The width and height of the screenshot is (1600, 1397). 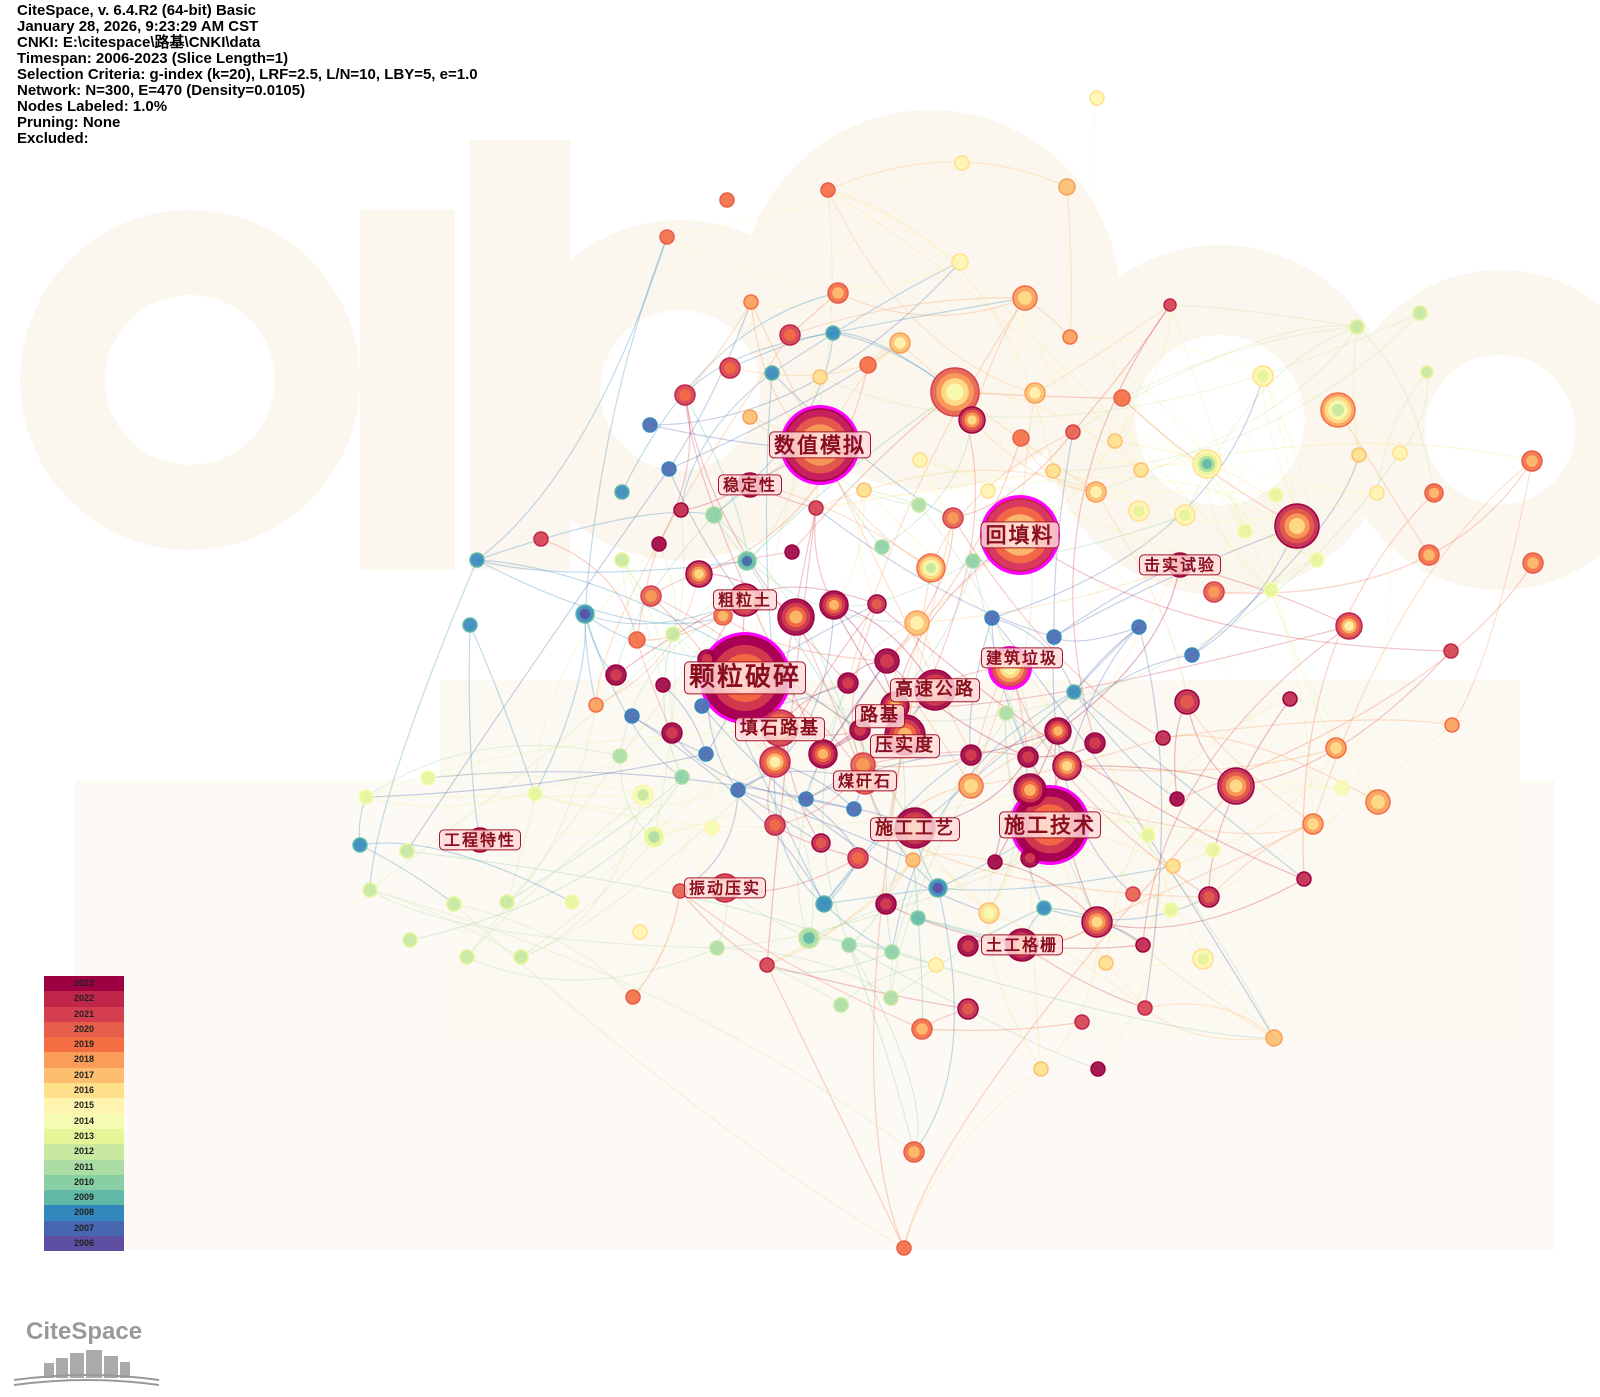 What do you see at coordinates (1022, 658) in the screenshot?
I see `node-label: 建筑垃圾` at bounding box center [1022, 658].